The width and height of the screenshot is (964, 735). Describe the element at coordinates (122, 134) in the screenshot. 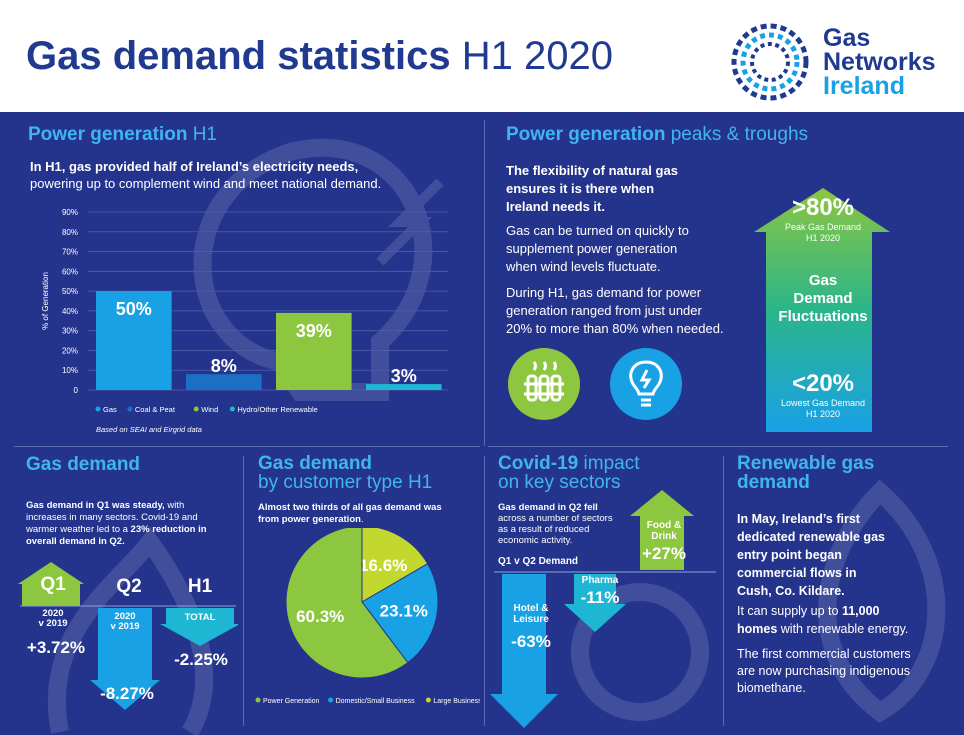

I see `power-h1-heading: Power generation H1` at that location.